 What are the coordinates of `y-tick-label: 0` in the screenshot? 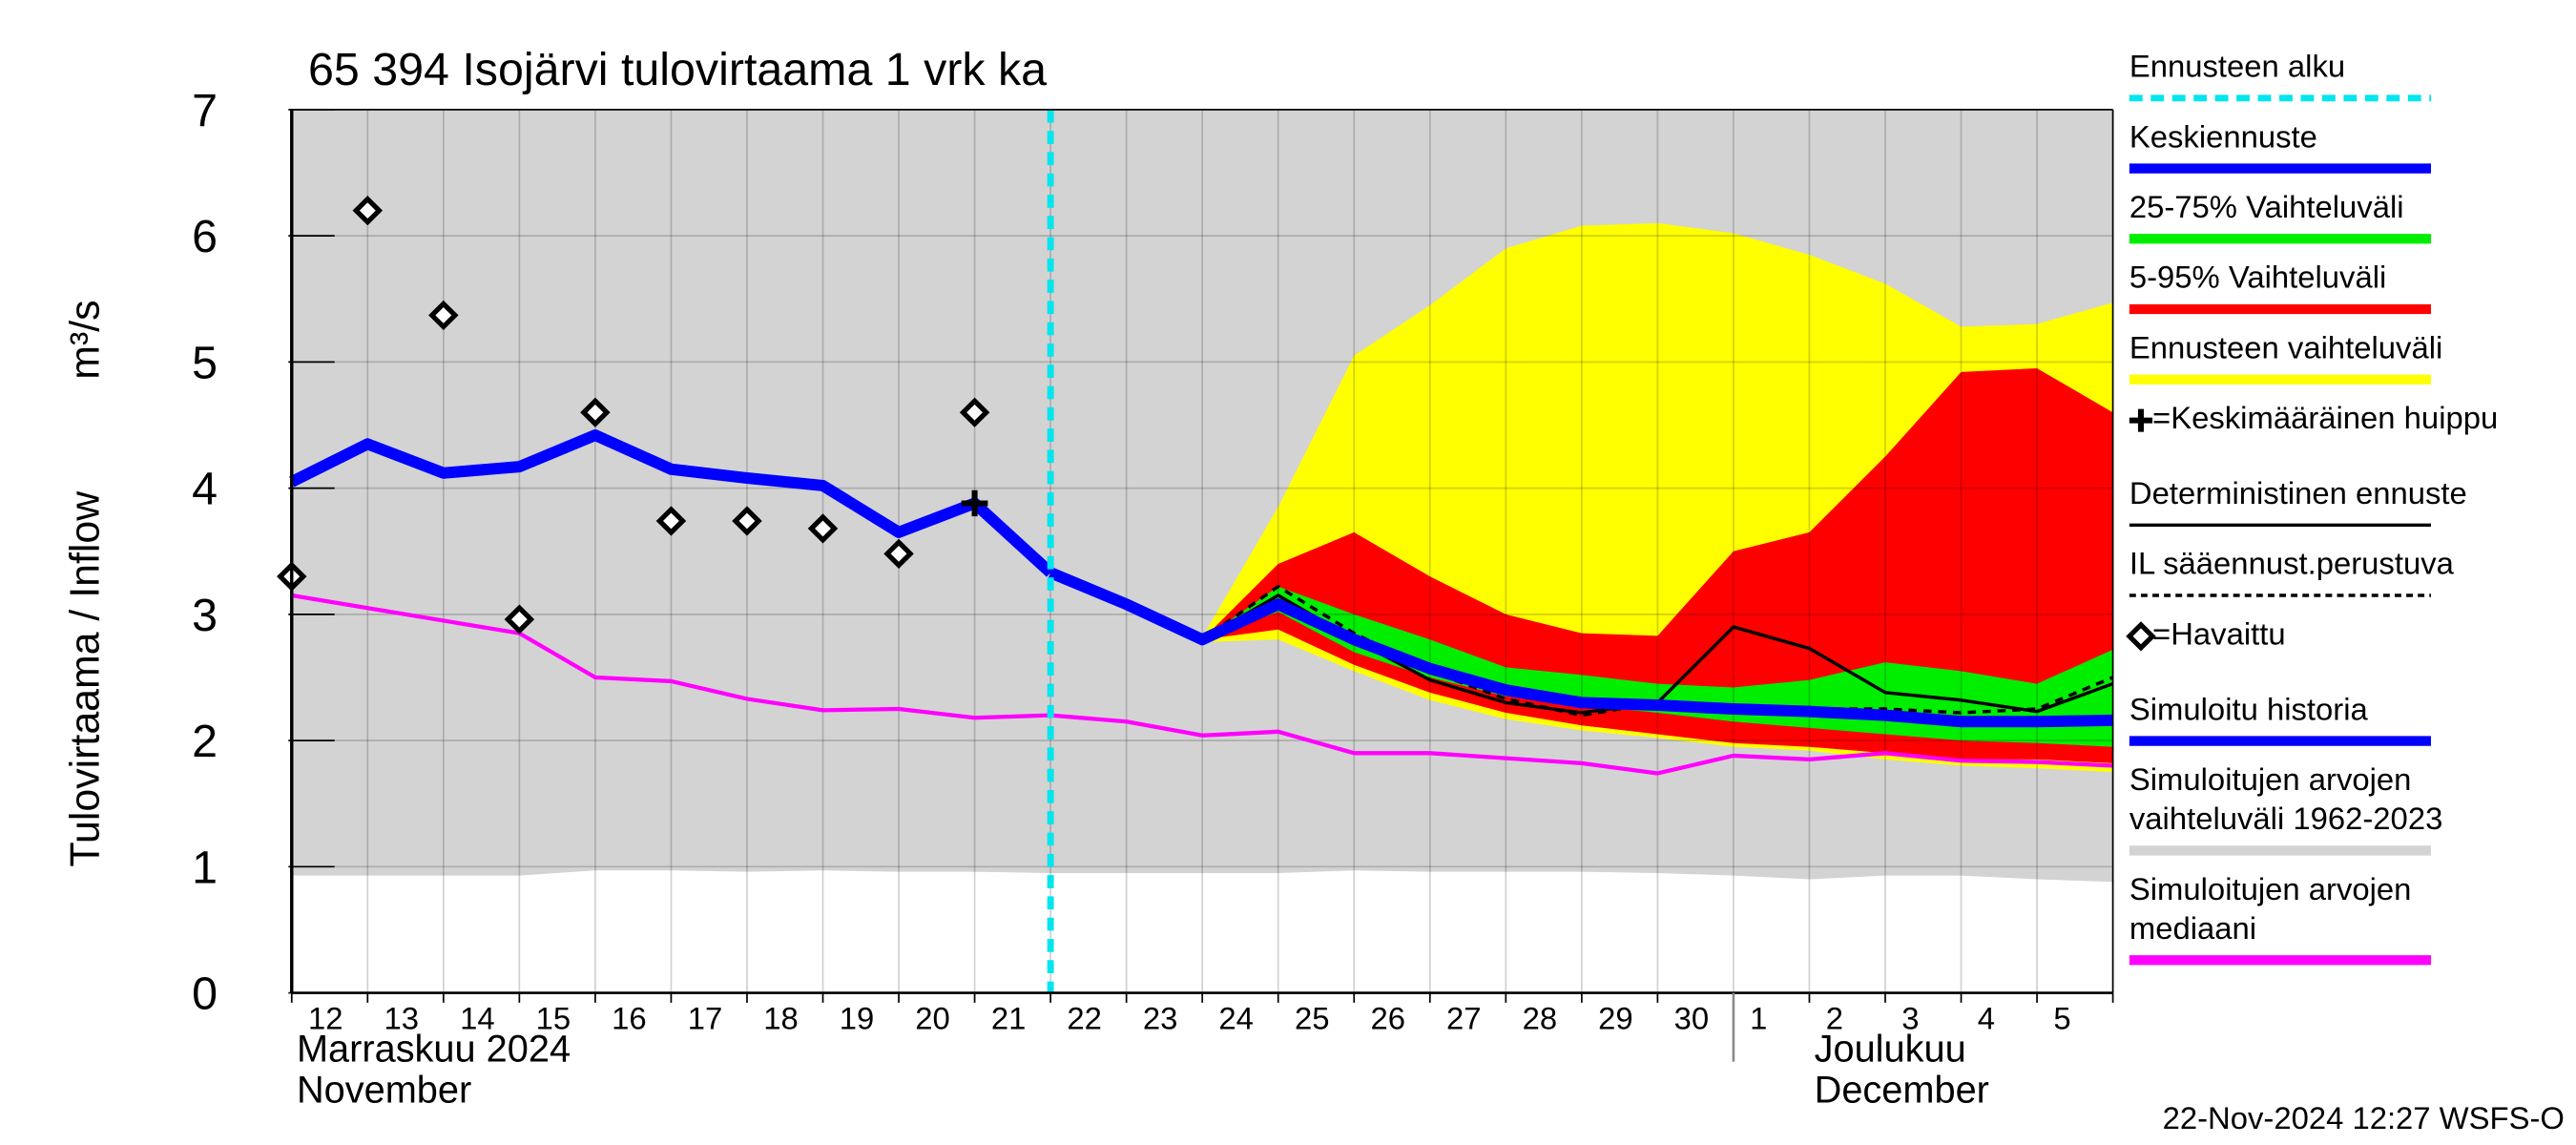 It's located at (205, 994).